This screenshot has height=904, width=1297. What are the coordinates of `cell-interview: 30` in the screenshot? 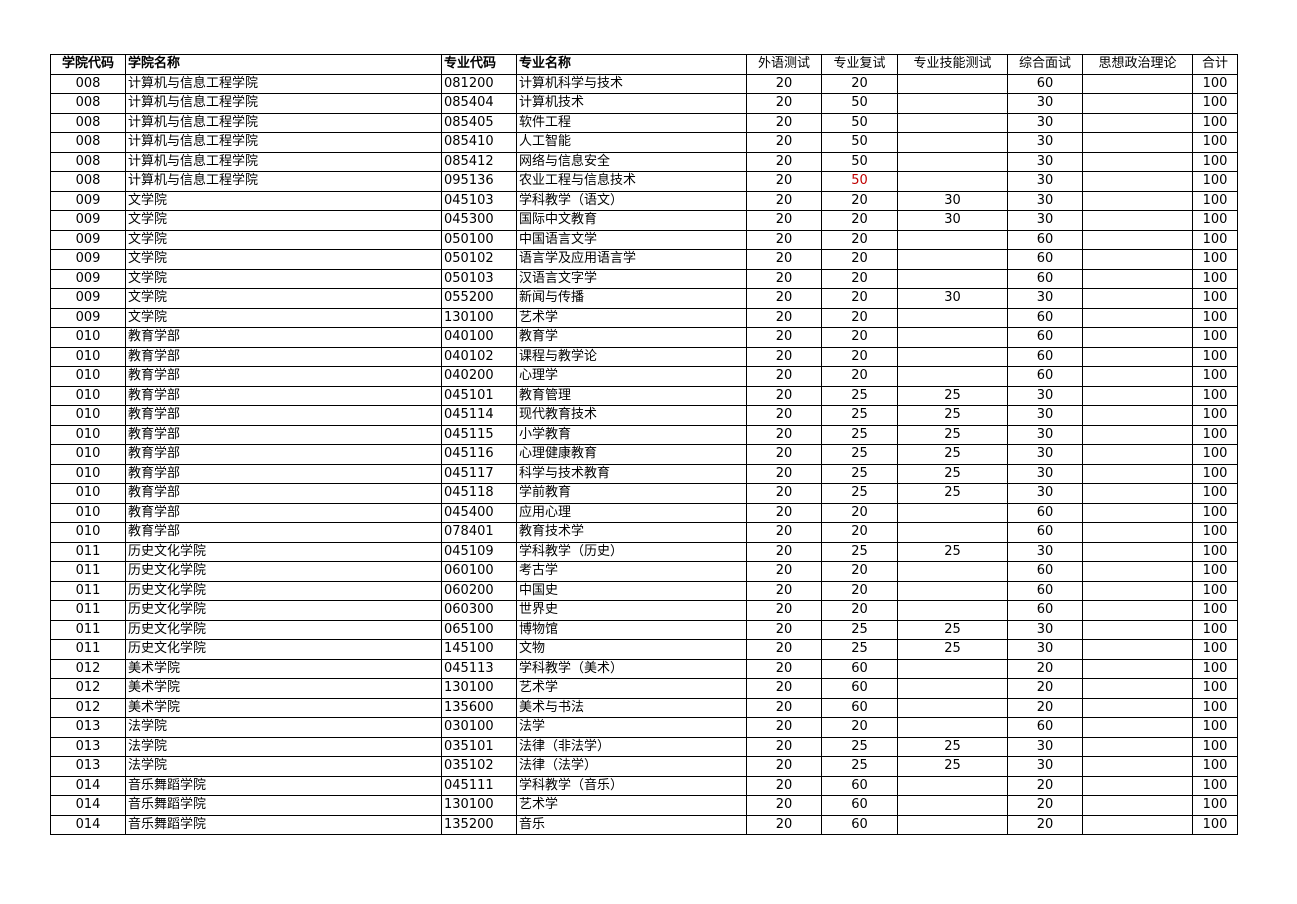 It's located at (1045, 551).